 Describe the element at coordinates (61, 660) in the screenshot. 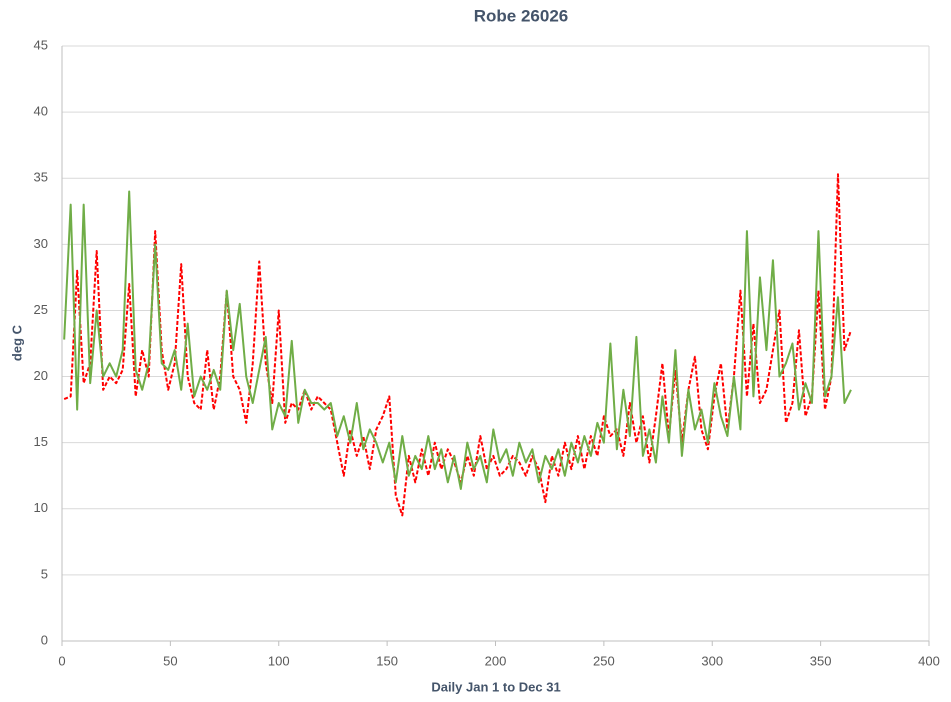

I see `x-tick-label: 0` at that location.